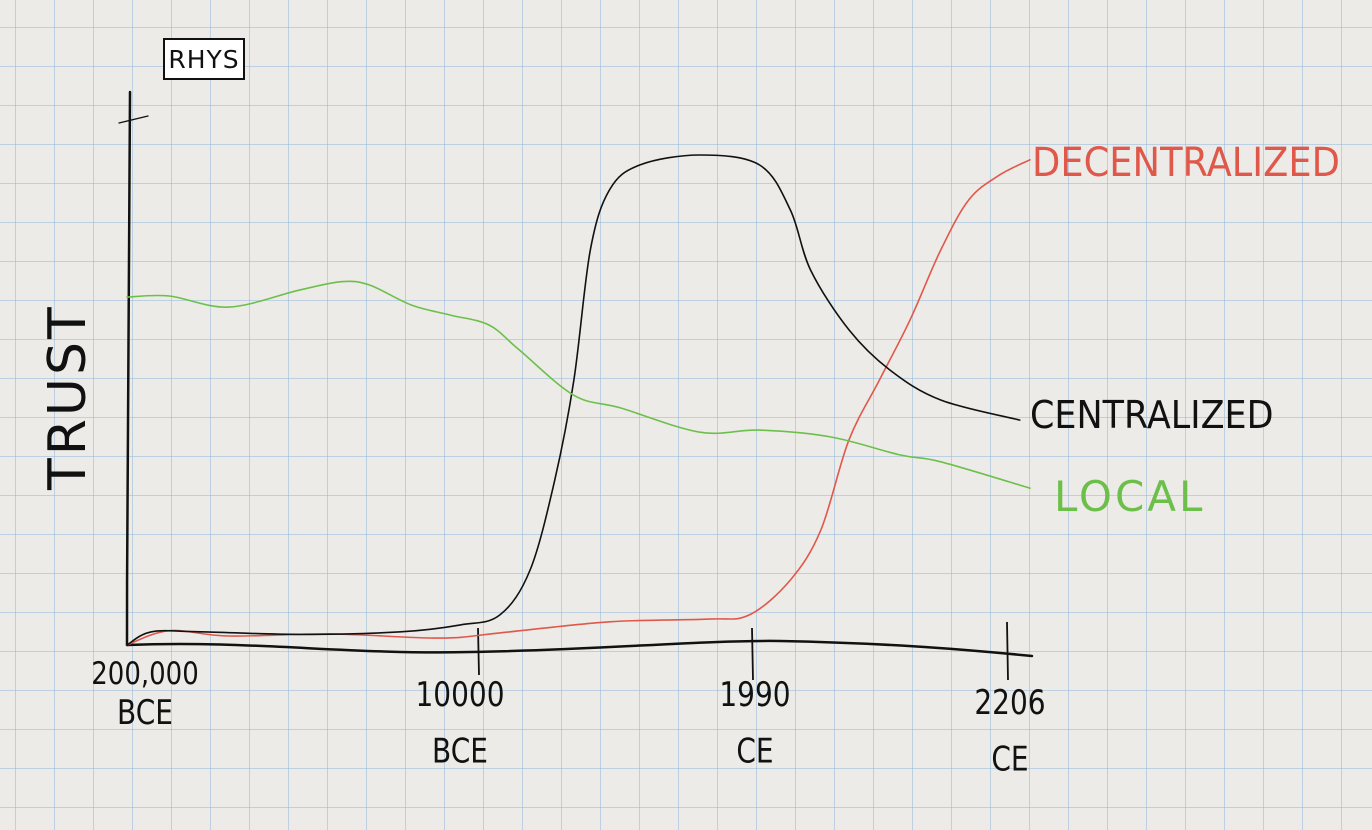  I want to click on x-axis, so click(579, 648).